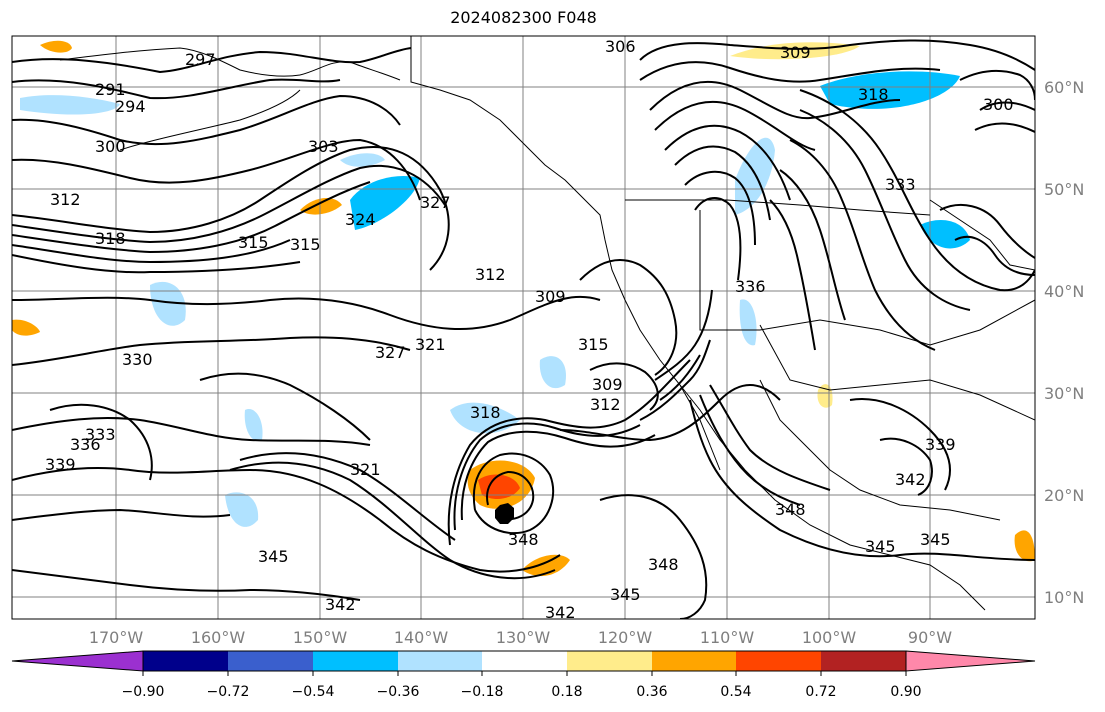 This screenshot has height=712, width=1105. Describe the element at coordinates (735, 692) in the screenshot. I see `colorbar-tick-label: 0.54` at that location.